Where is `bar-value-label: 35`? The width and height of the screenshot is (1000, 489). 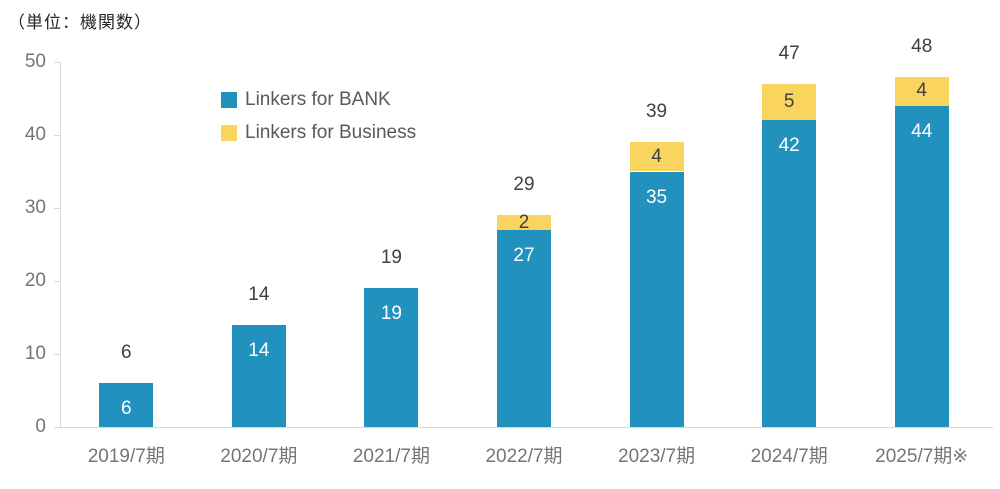
bar-value-label: 35 is located at coordinates (656, 197).